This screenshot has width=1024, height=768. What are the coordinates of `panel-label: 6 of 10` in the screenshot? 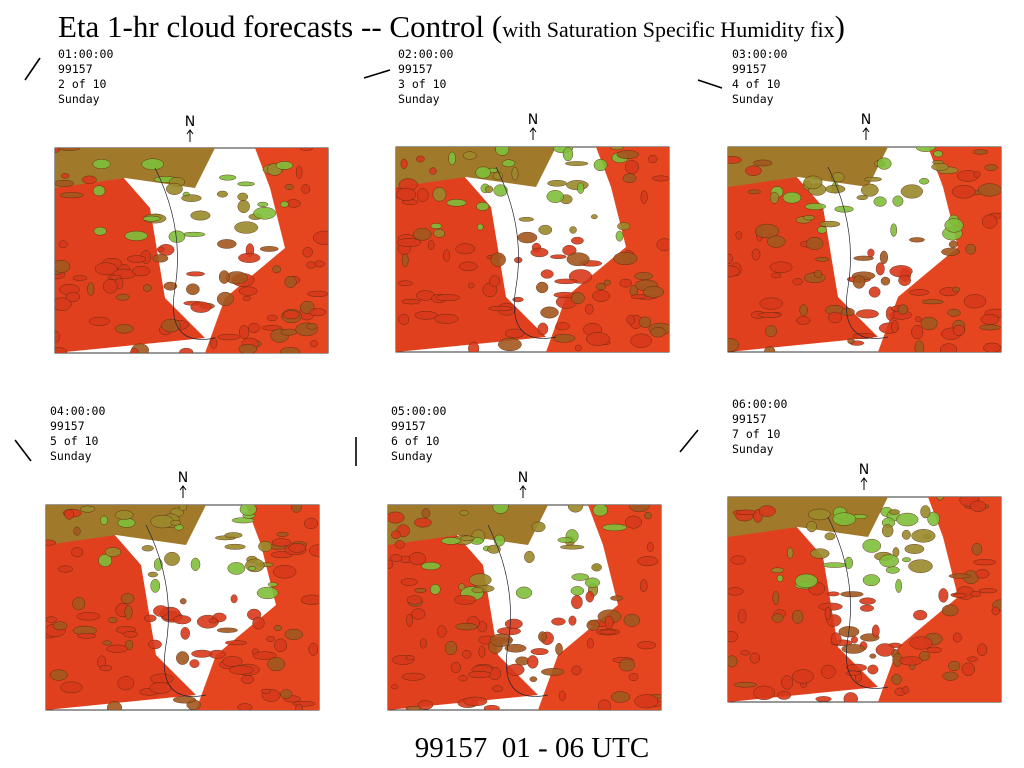 It's located at (415, 441).